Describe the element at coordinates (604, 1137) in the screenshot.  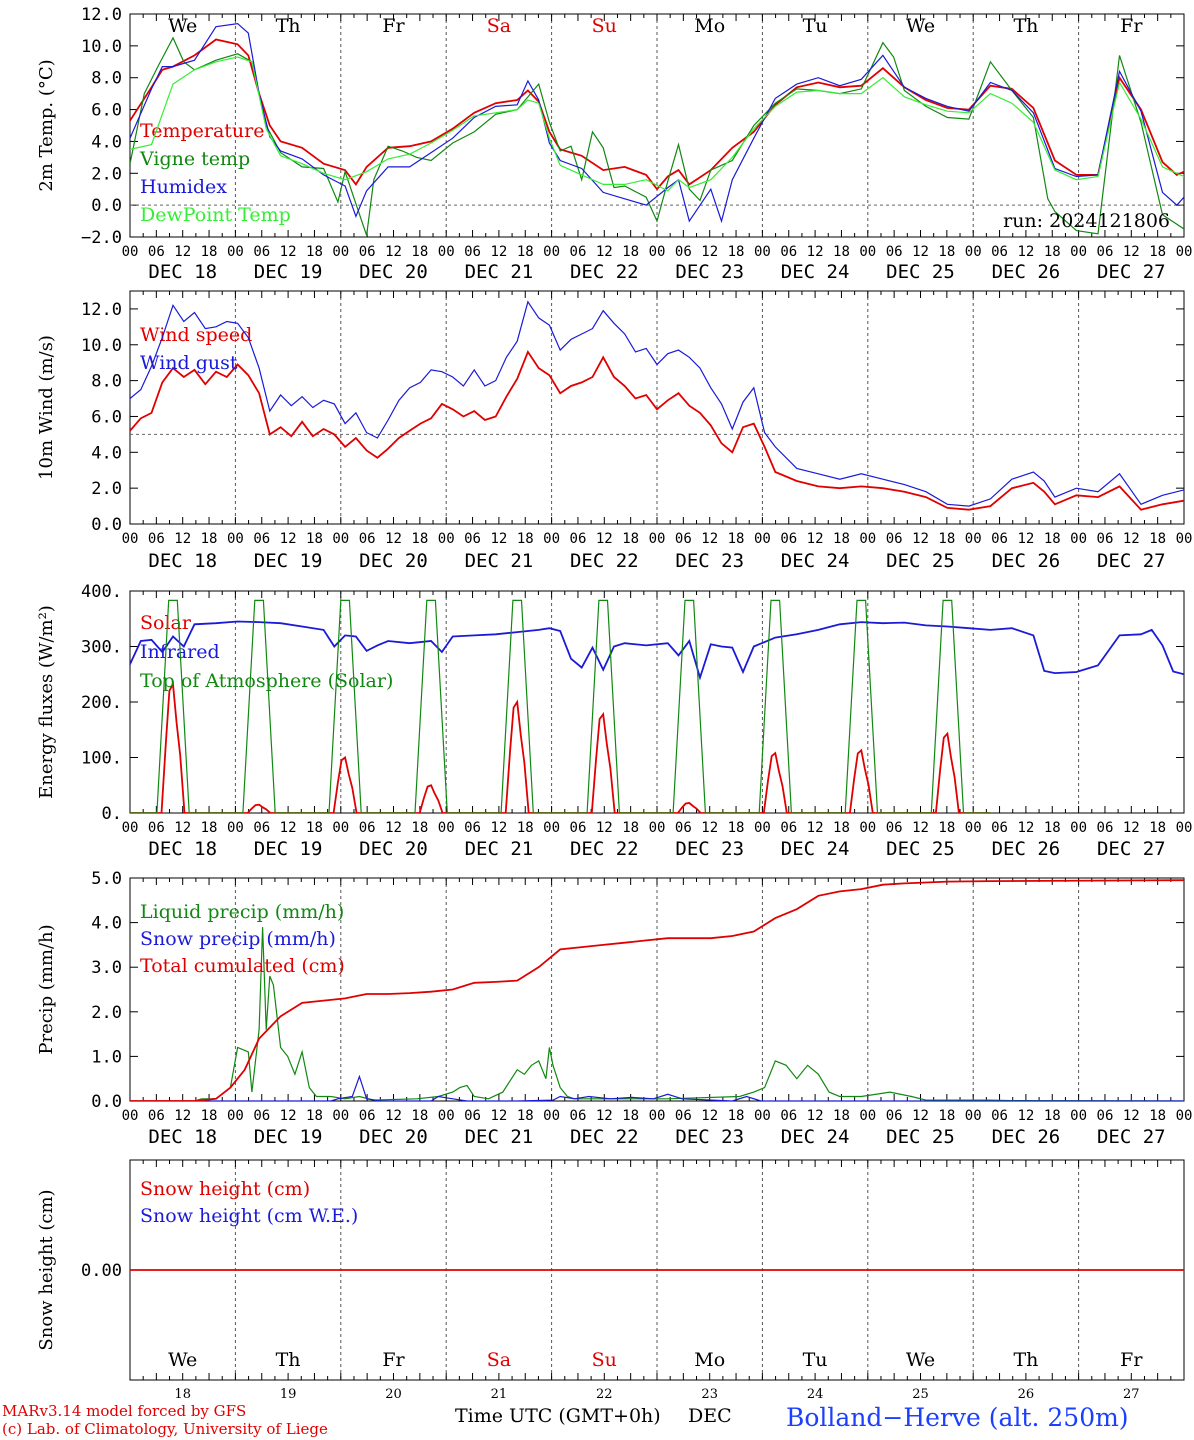
I see `precip-date-label: DEC 22` at that location.